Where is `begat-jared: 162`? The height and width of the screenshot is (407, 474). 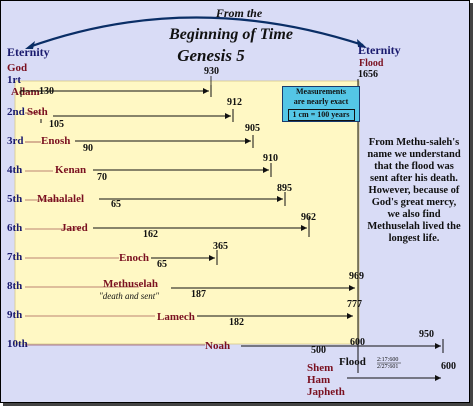 begat-jared: 162 is located at coordinates (150, 234).